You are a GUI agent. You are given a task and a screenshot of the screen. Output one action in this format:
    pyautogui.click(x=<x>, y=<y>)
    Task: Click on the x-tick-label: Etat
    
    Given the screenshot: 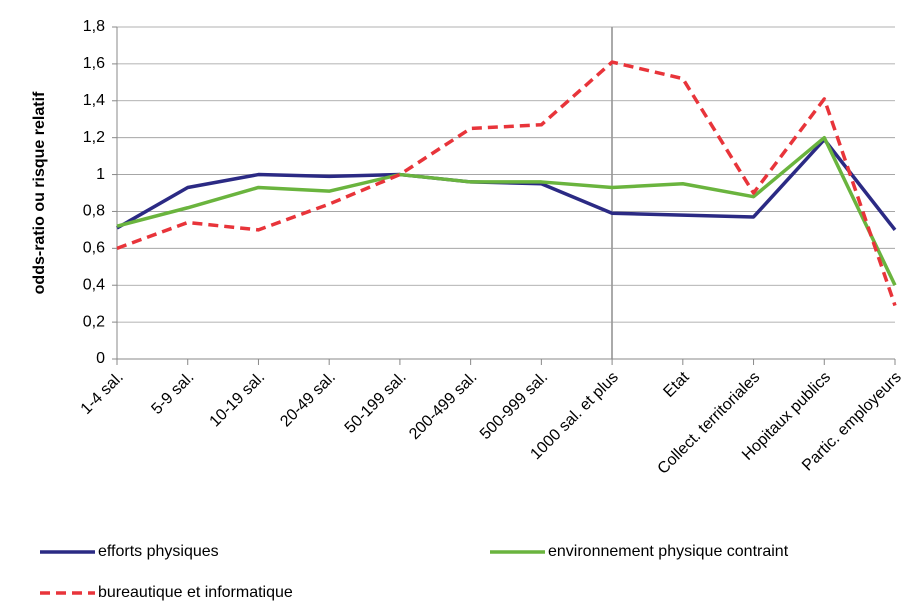 What is the action you would take?
    pyautogui.click(x=676, y=384)
    